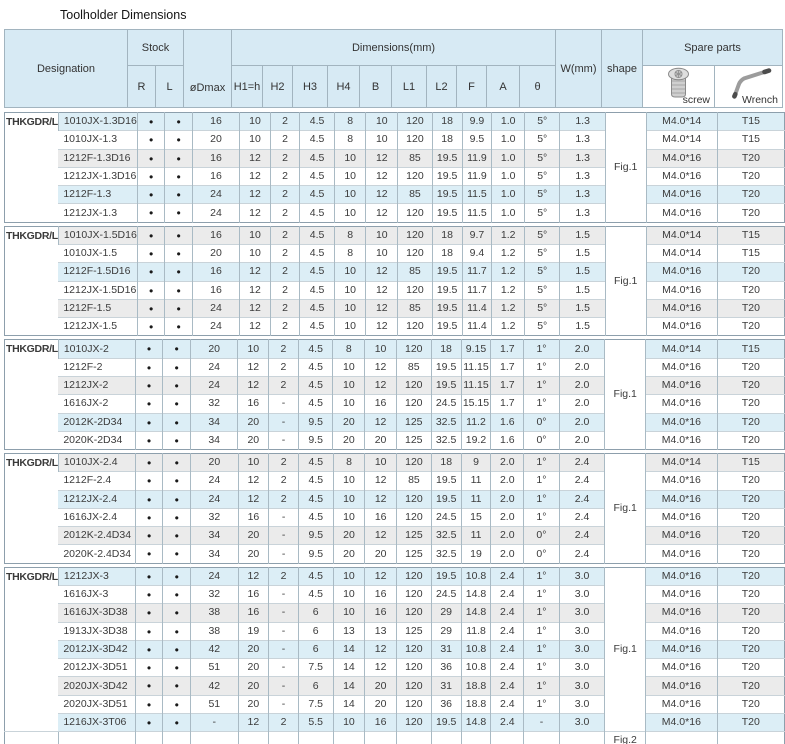 This screenshot has width=785, height=744. What do you see at coordinates (283, 403) in the screenshot?
I see `h2-cell: -` at bounding box center [283, 403].